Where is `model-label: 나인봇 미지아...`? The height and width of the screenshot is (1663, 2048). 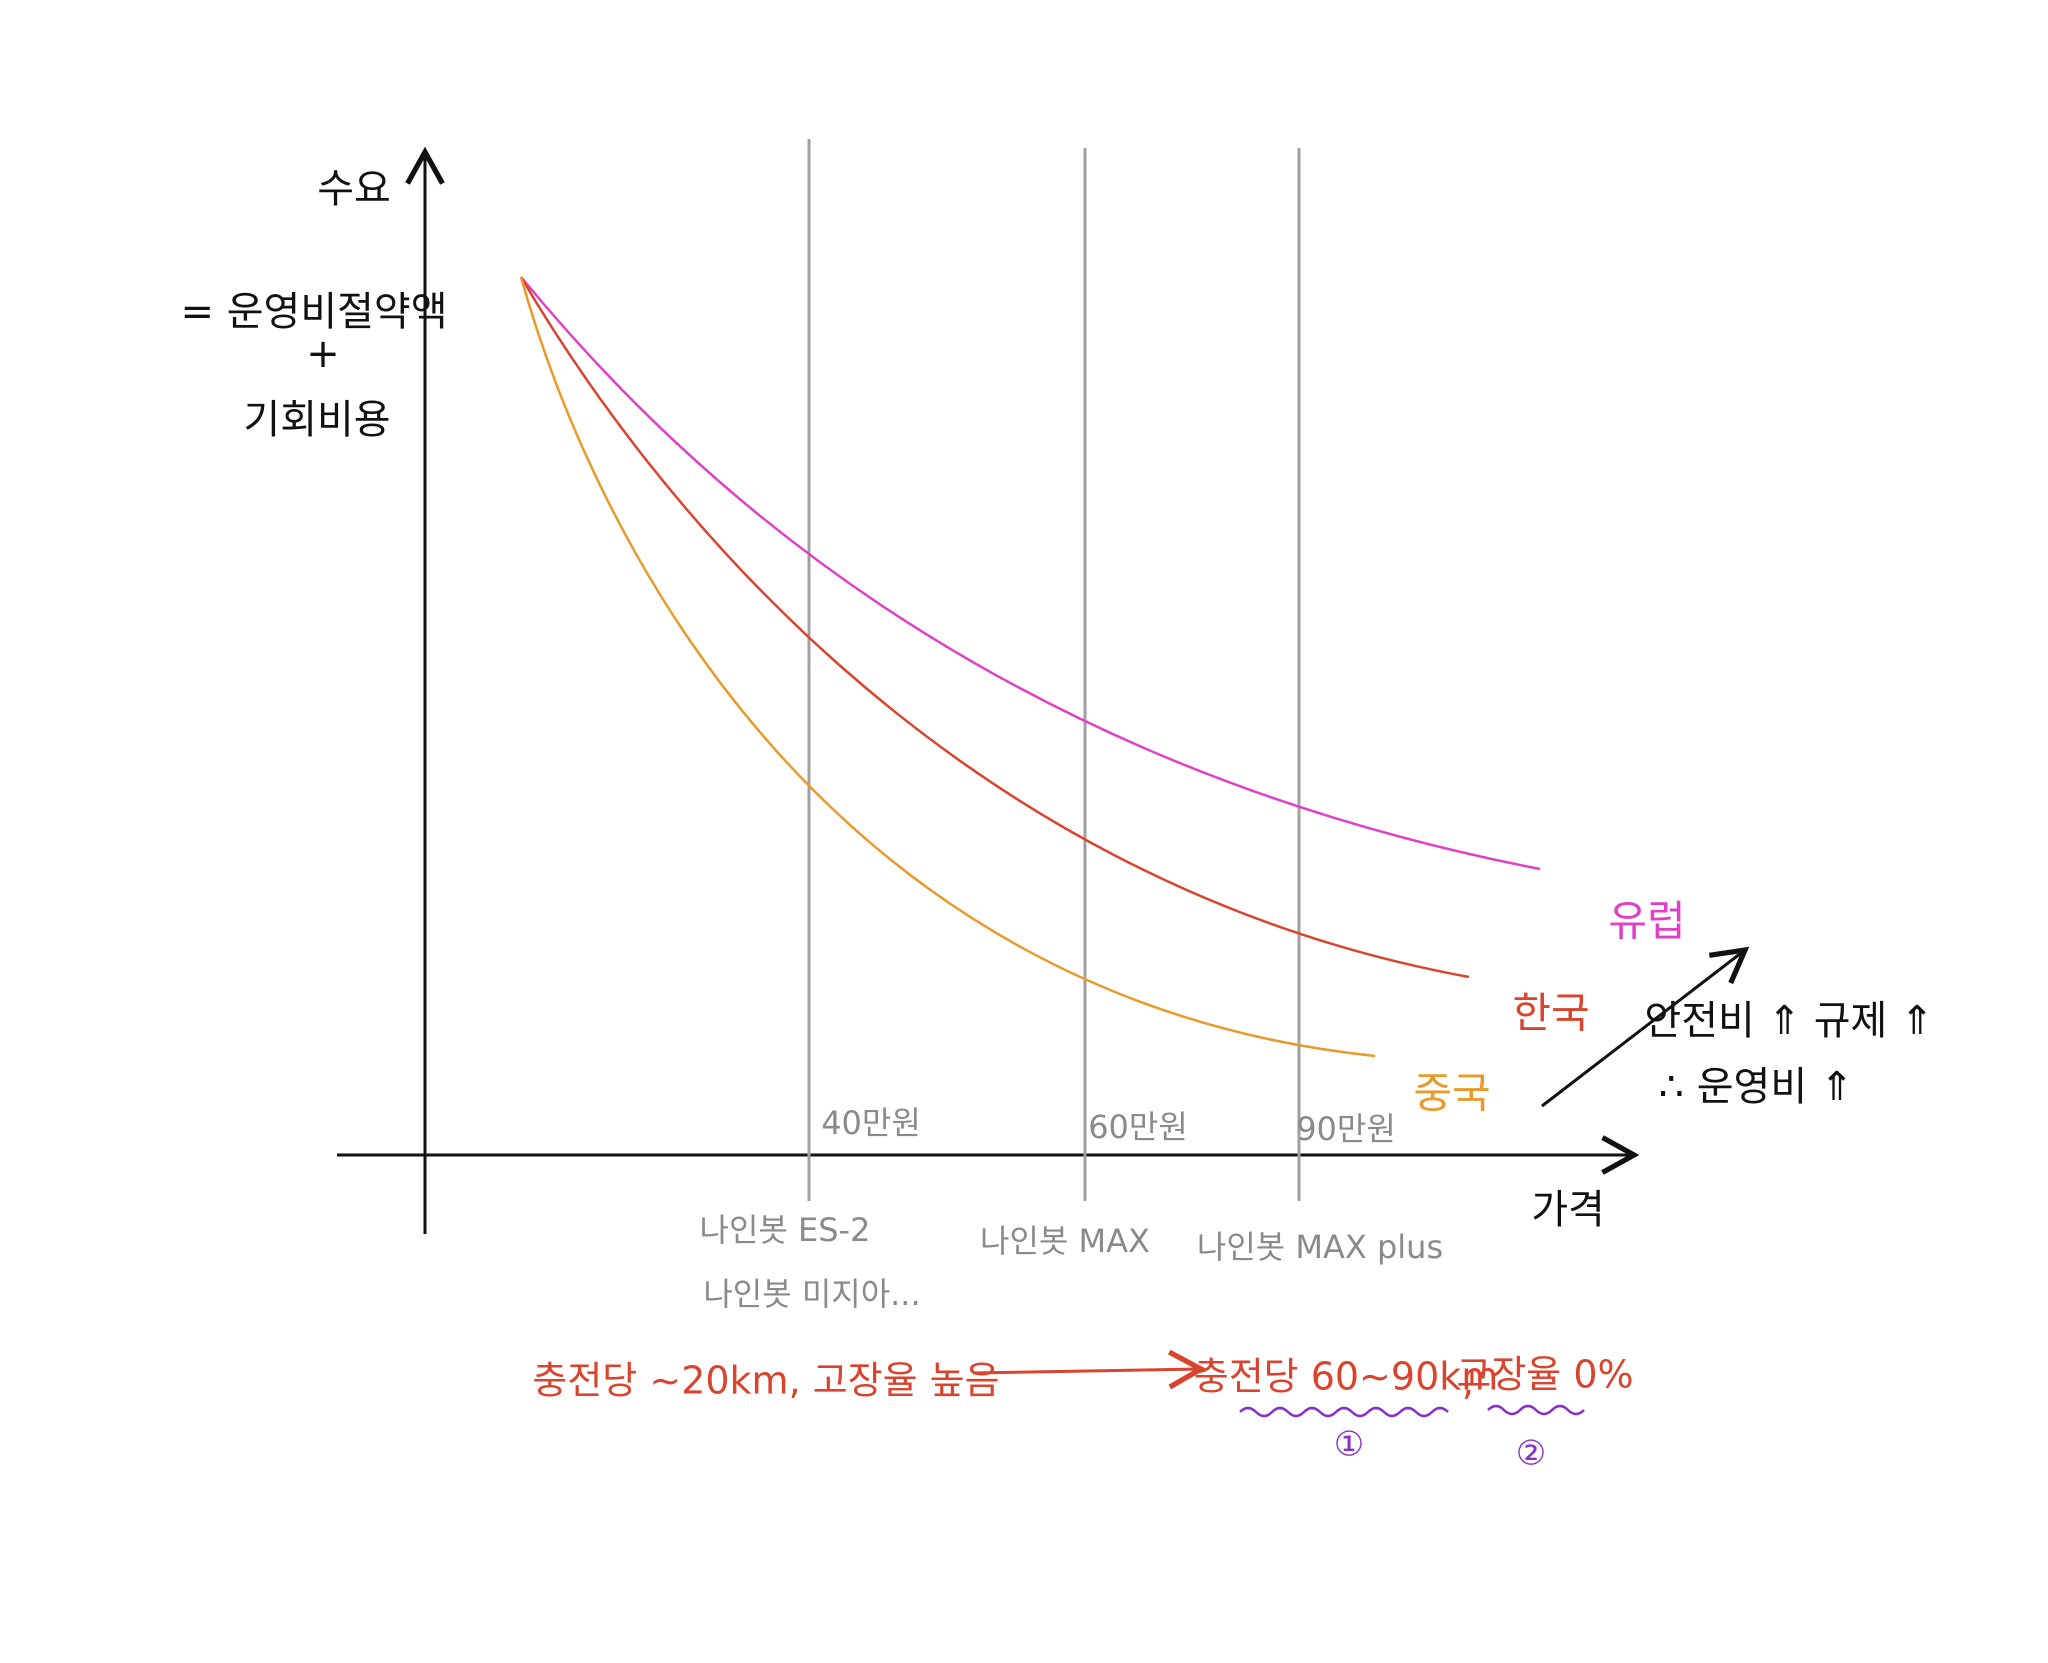 model-label: 나인봇 미지아... is located at coordinates (811, 1294).